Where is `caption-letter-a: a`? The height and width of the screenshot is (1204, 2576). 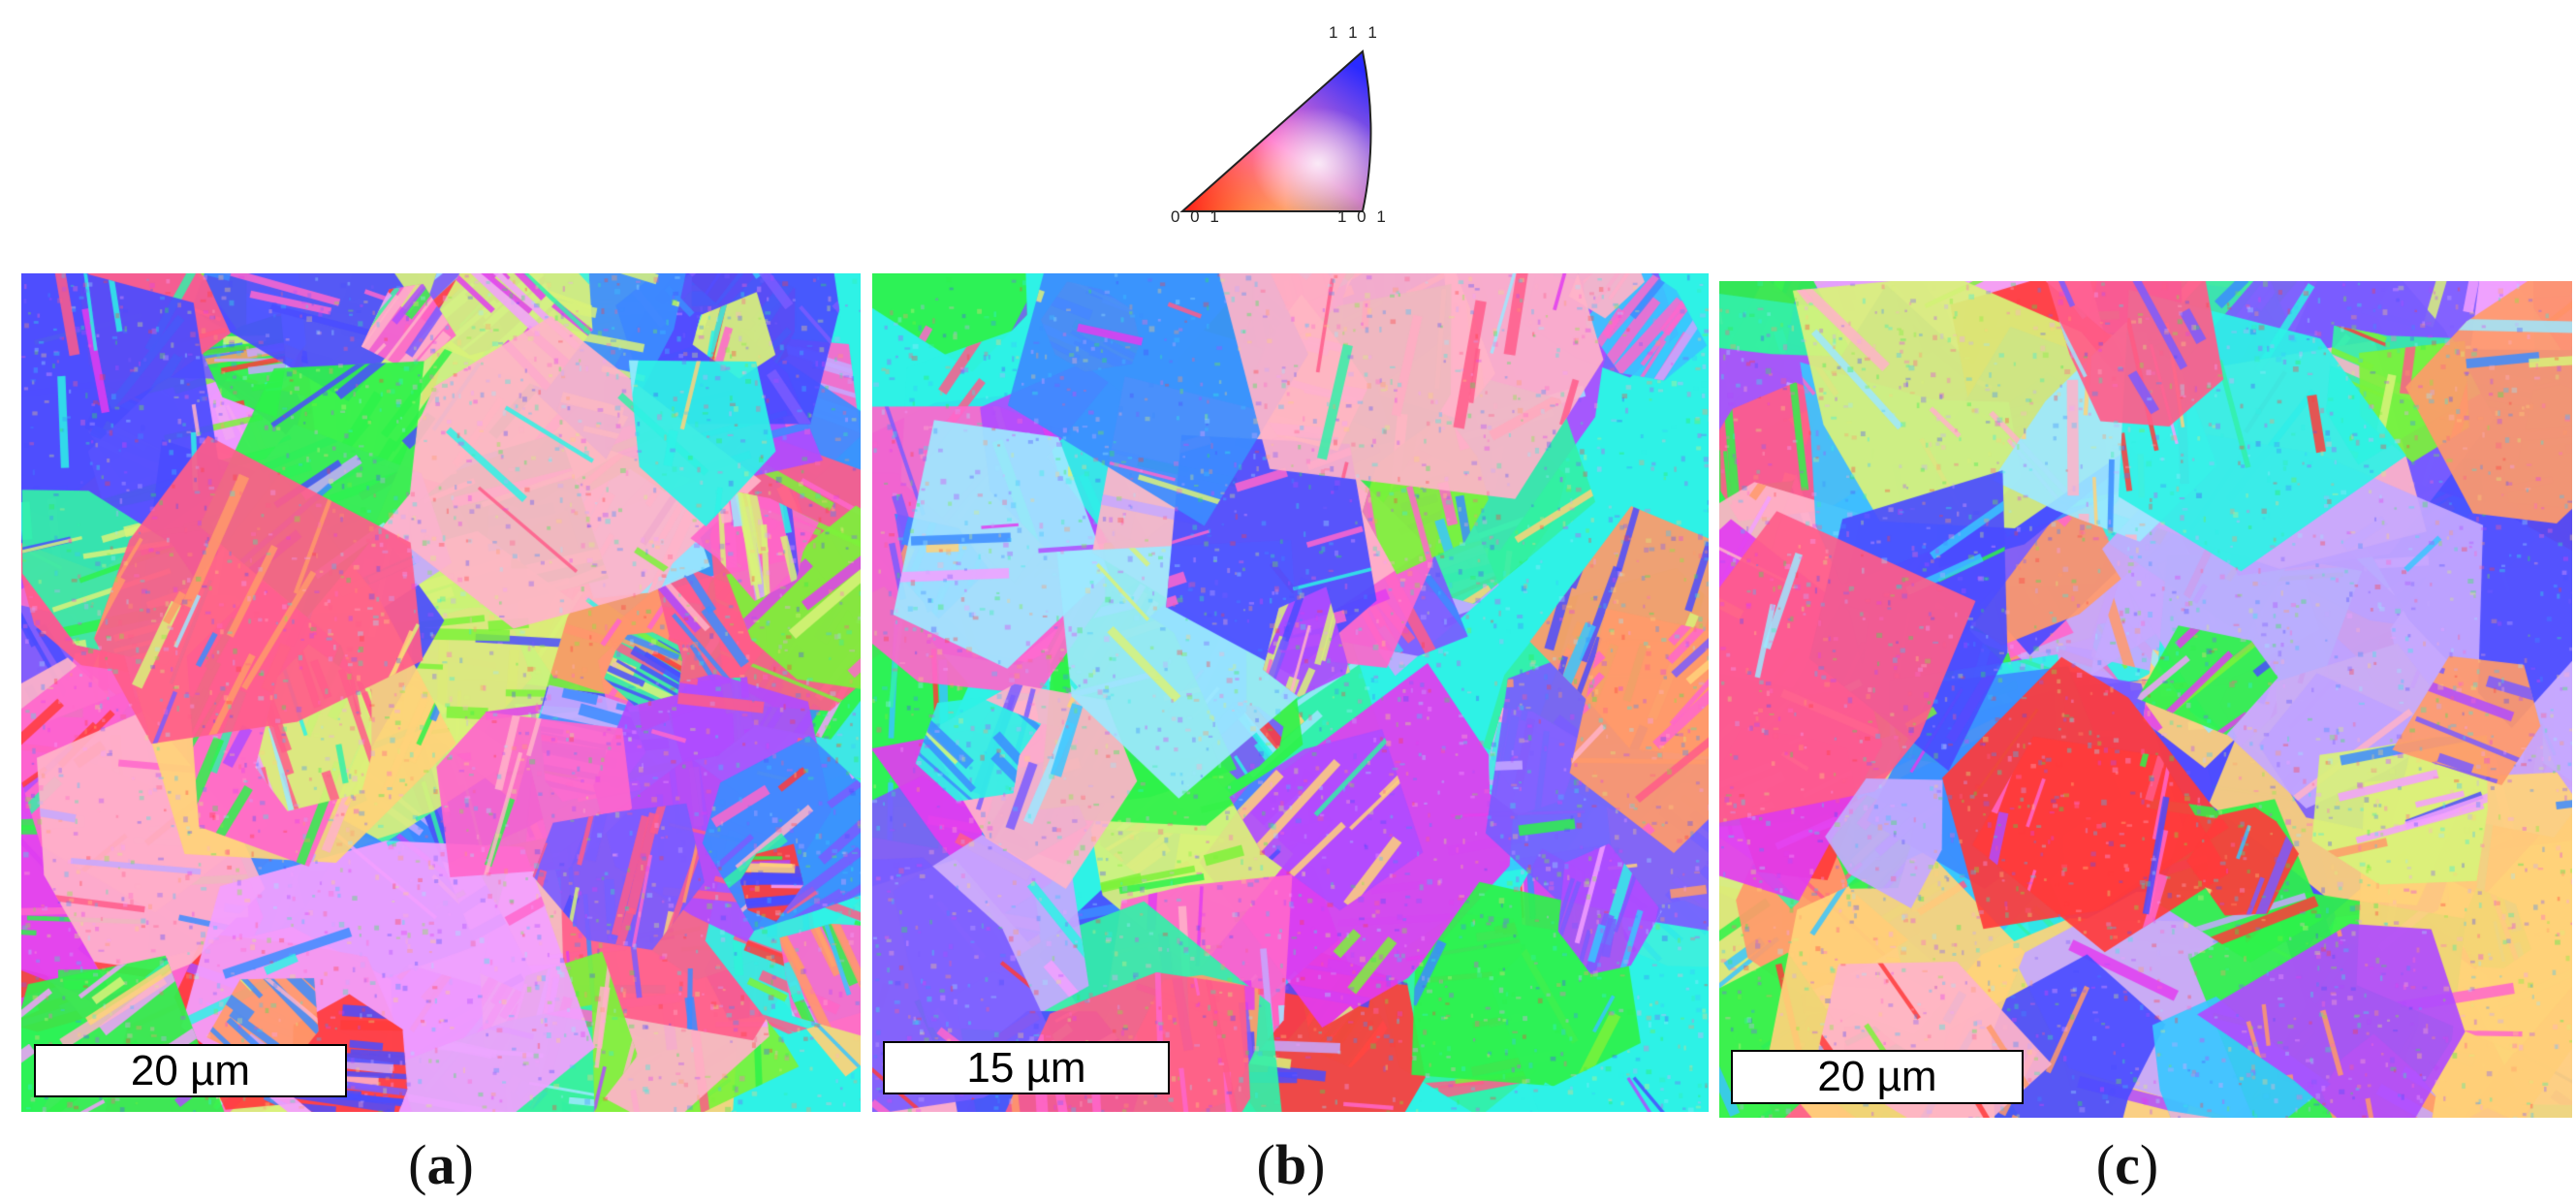 caption-letter-a: a is located at coordinates (441, 1164).